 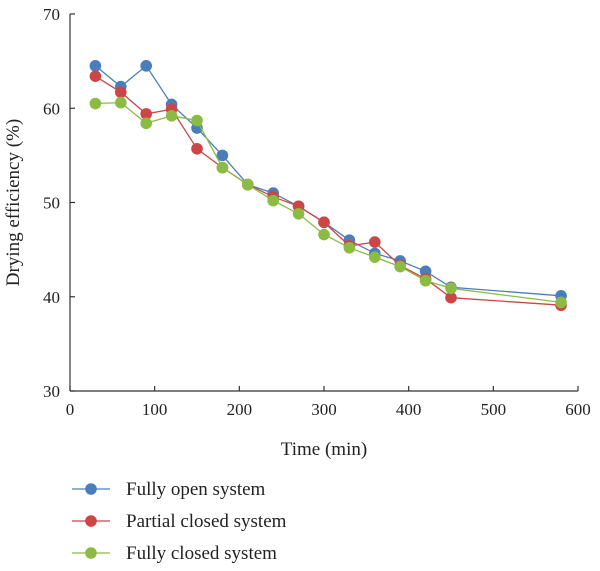 I want to click on x-tick-label: 200, so click(x=240, y=409).